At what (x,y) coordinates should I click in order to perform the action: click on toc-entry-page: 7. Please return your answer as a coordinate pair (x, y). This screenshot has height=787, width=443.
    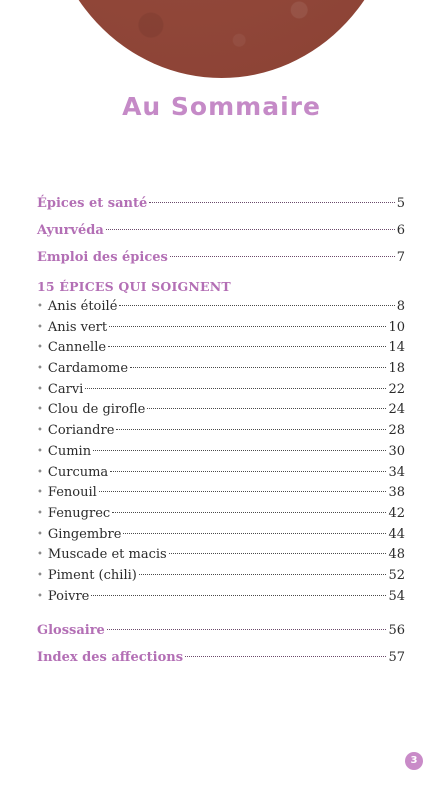
    Looking at the image, I should click on (400, 257).